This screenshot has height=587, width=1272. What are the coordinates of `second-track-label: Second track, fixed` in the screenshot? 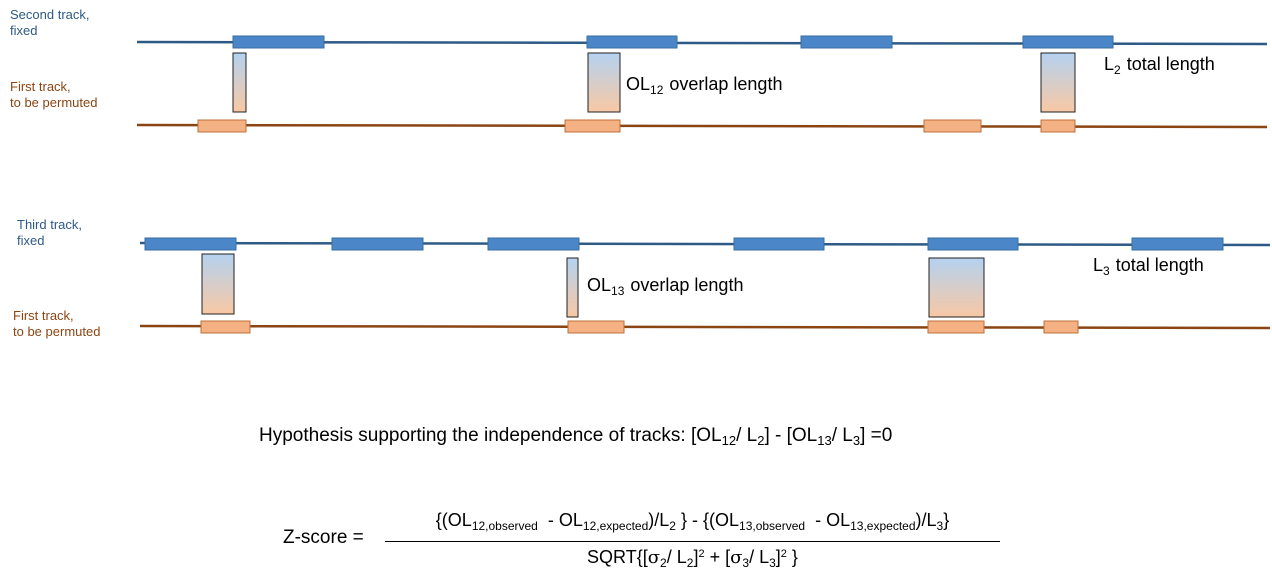 It's located at (50, 23).